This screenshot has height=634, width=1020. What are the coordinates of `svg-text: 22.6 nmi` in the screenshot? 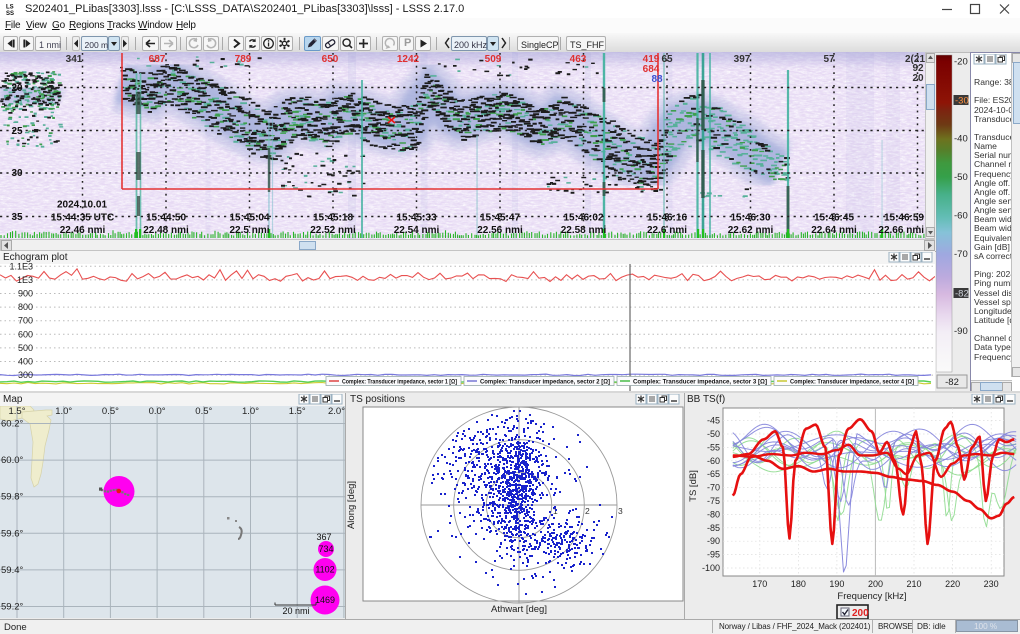 It's located at (667, 230).